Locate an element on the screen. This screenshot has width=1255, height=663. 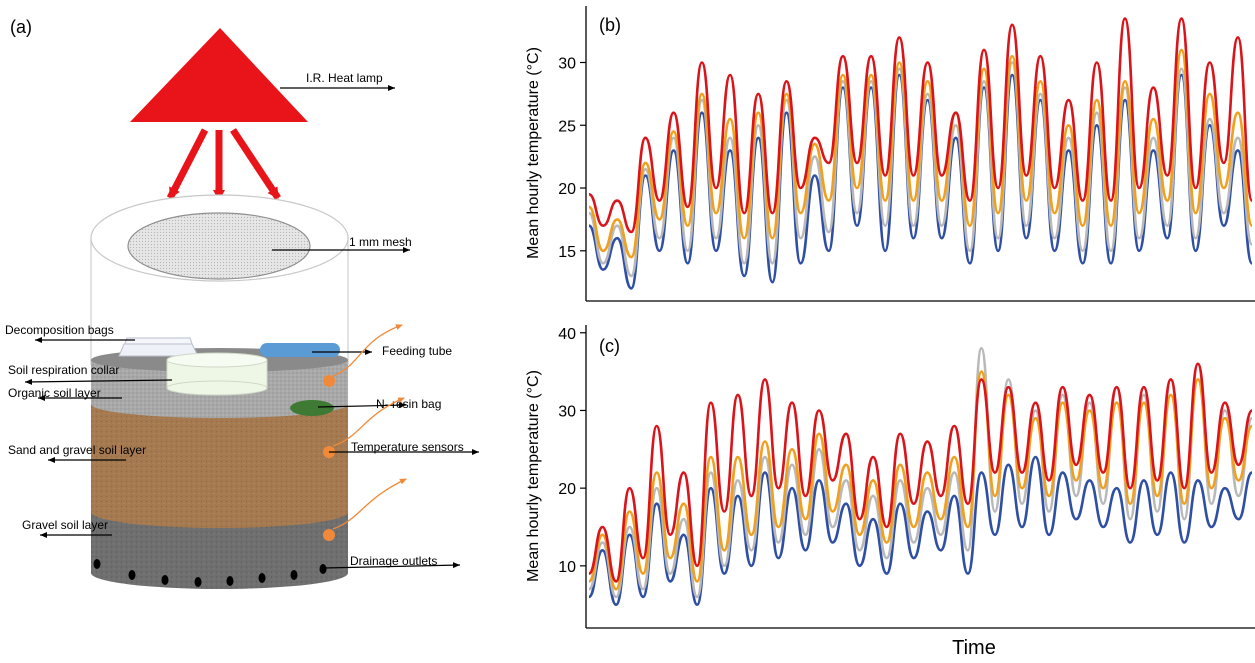
organic-label: Organic soil layer is located at coordinates (54, 393).